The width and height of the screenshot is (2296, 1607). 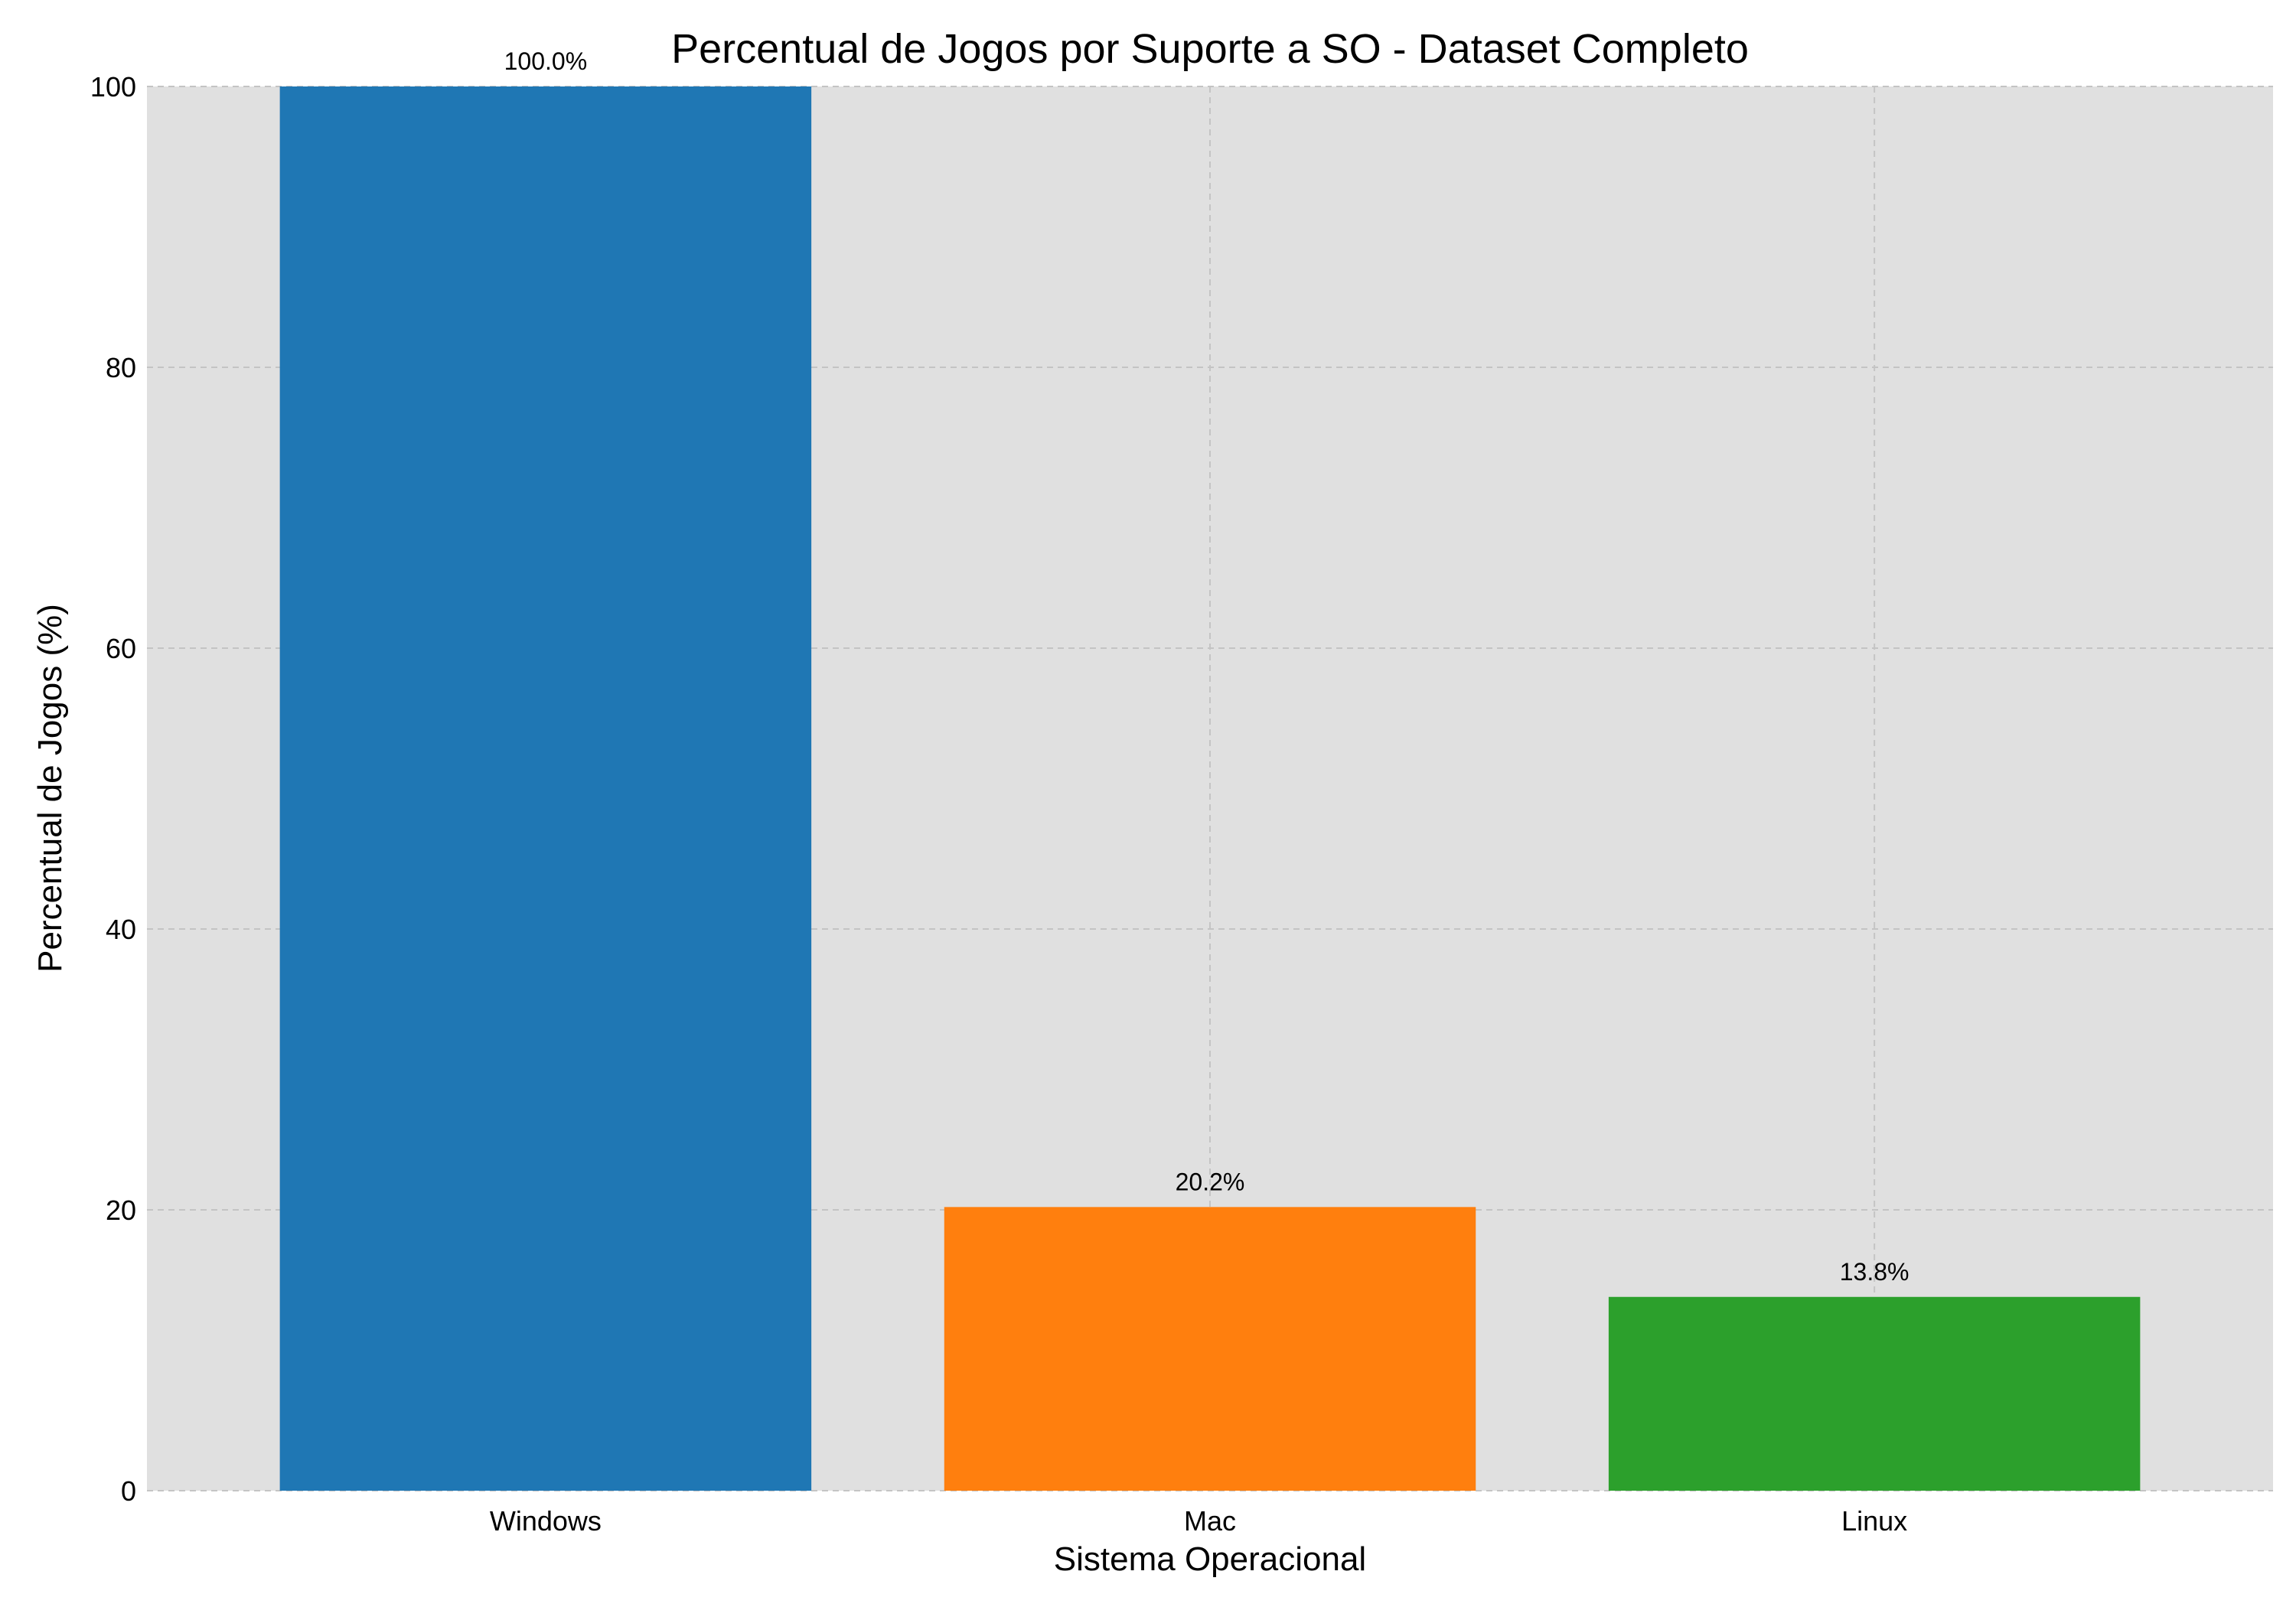 I want to click on bar-mac, so click(x=1210, y=1349).